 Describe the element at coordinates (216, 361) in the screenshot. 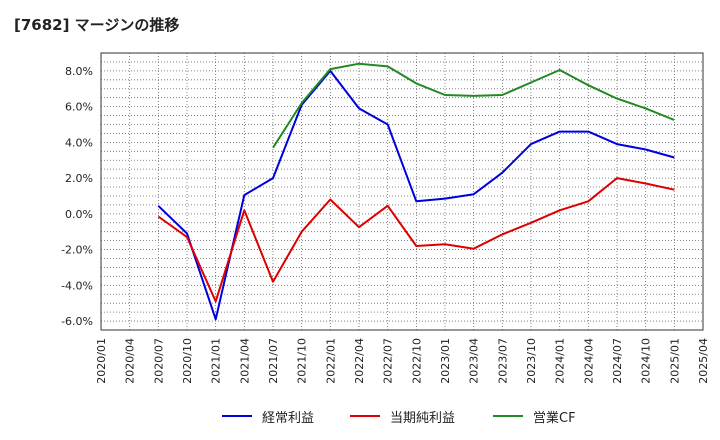

I see `x-tick-label: 2021/01` at that location.